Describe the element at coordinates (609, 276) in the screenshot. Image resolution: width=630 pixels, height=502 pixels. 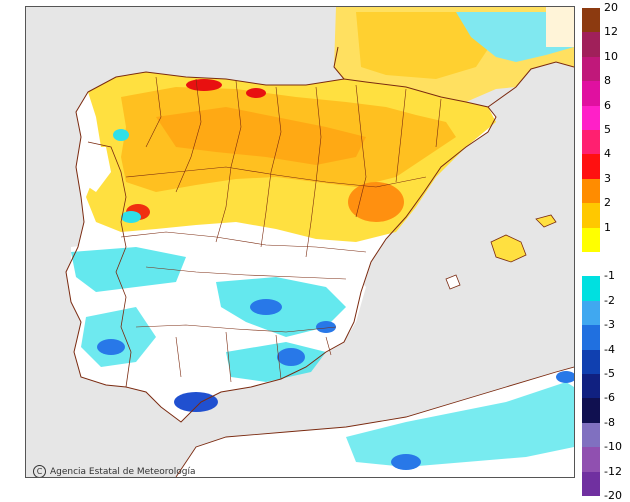
I see `legend-label: -1` at that location.